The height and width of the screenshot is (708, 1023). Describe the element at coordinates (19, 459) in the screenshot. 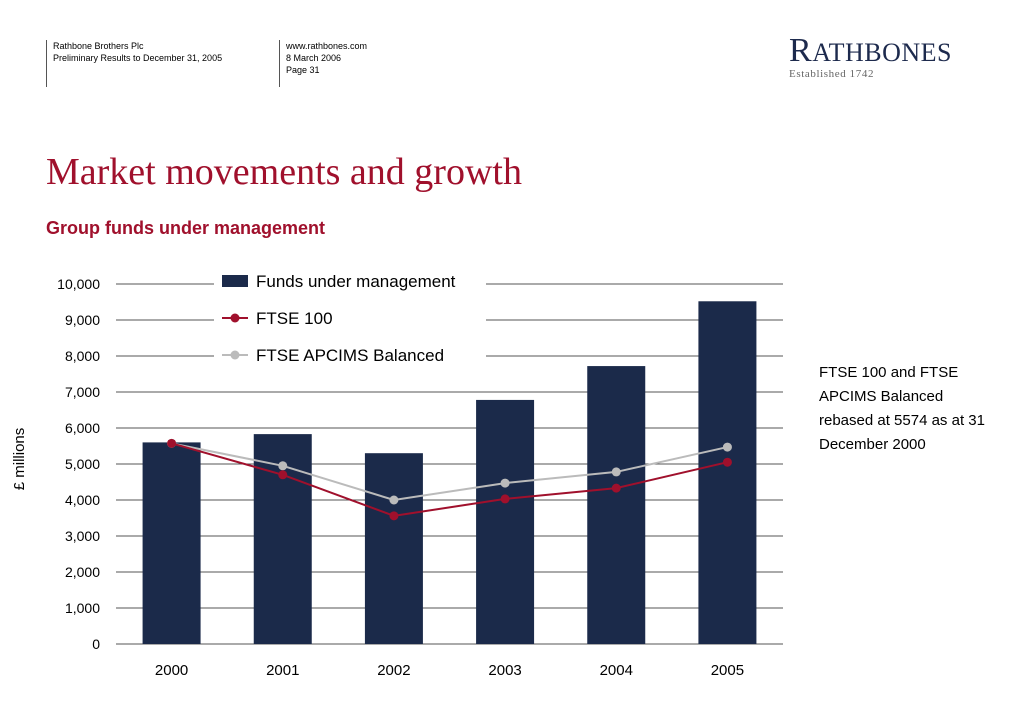

I see `y-axis-label: £ millions` at that location.